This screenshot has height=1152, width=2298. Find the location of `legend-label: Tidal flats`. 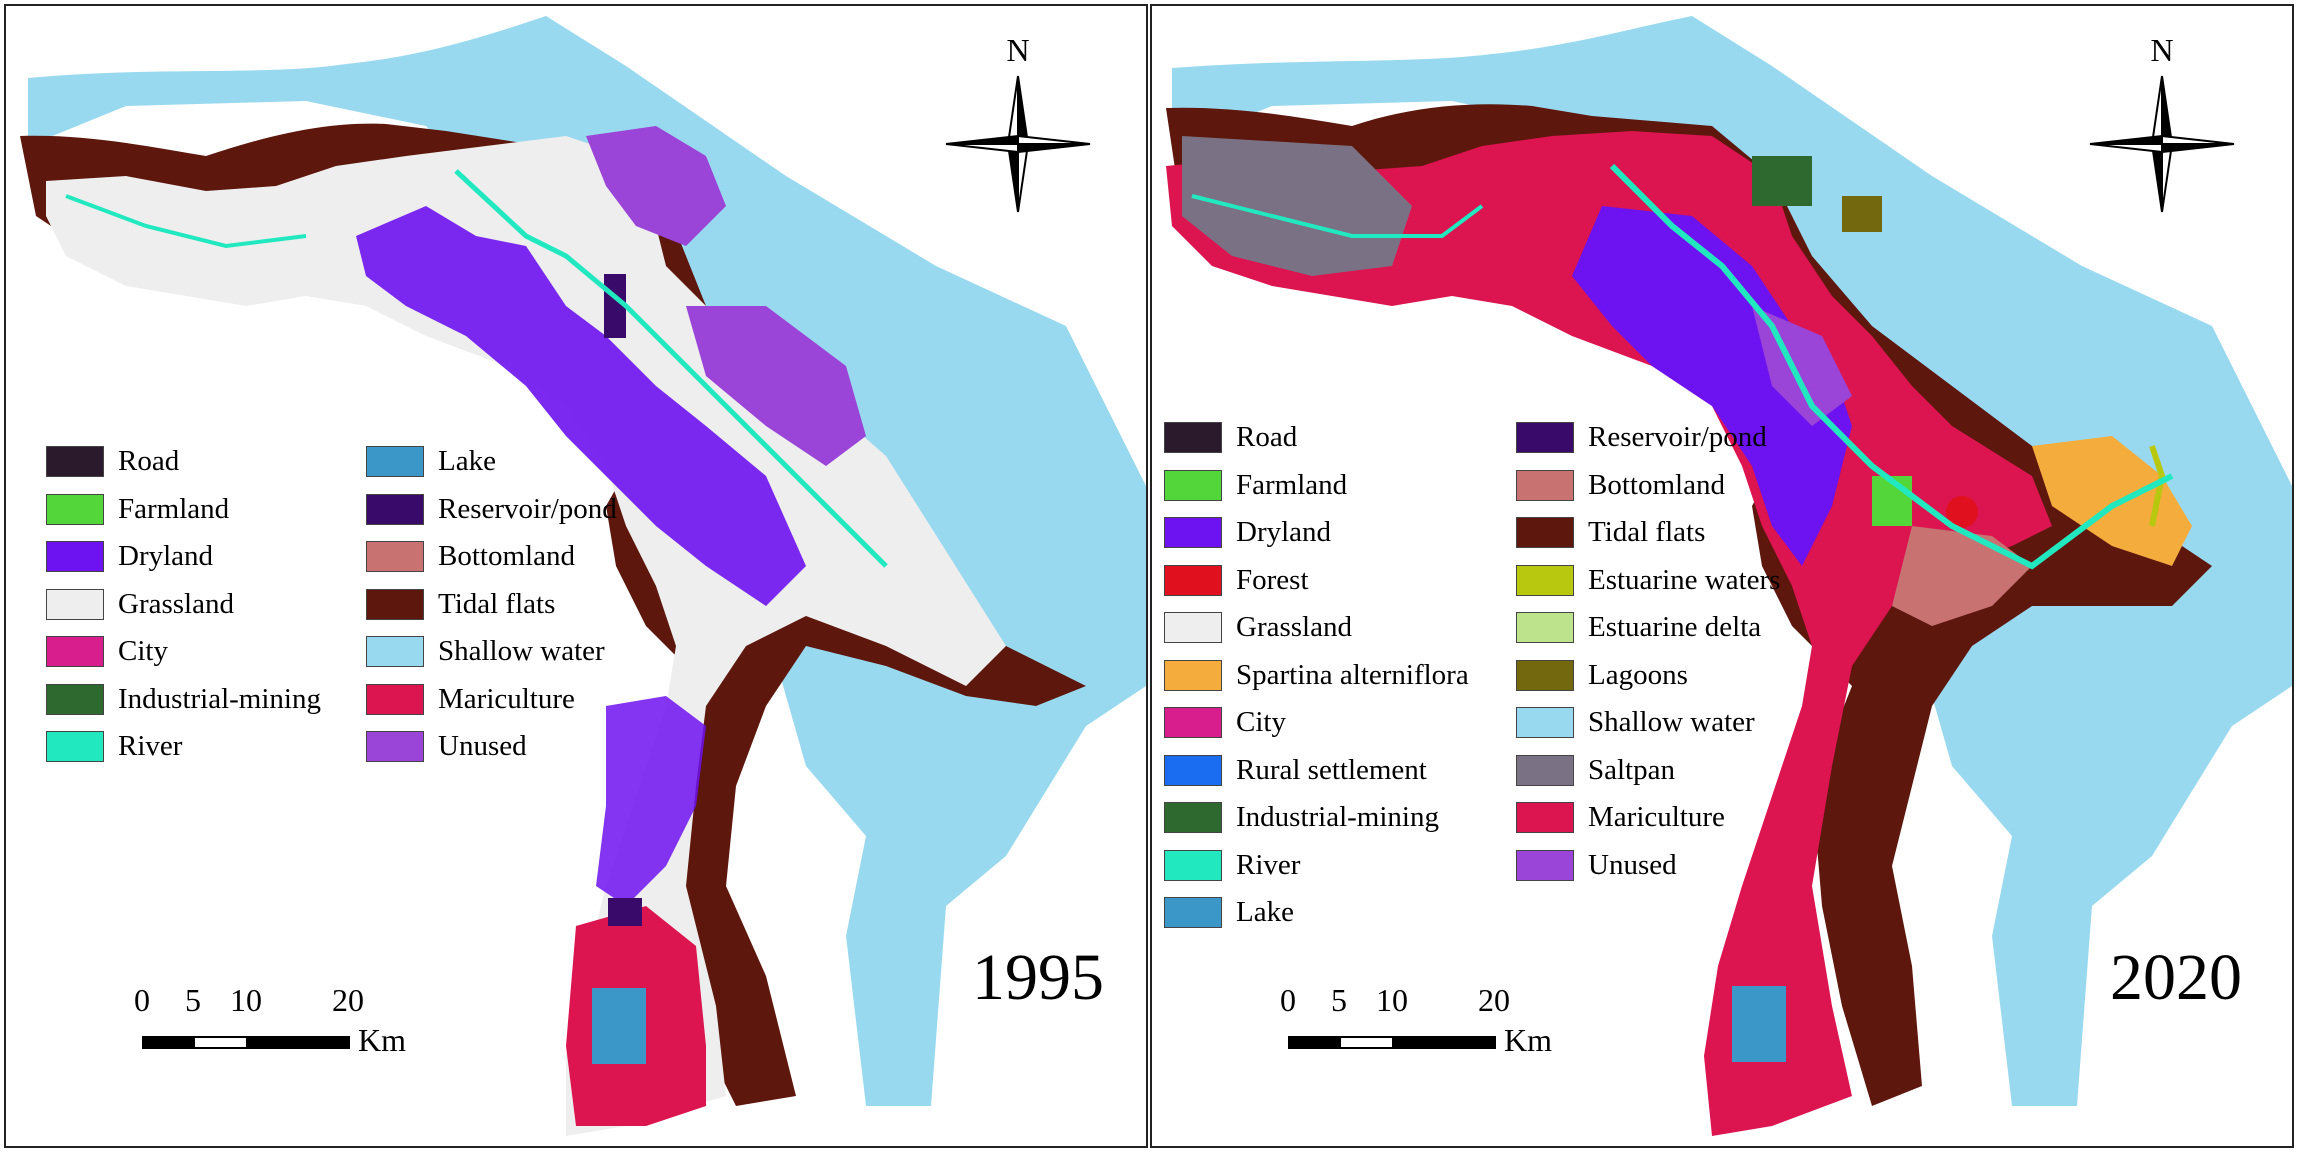

legend-label: Tidal flats is located at coordinates (1647, 532).